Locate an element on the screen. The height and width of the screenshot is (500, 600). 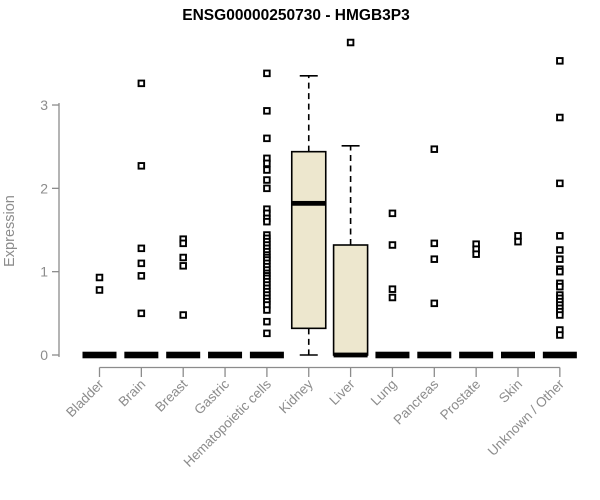
box-group-breast is located at coordinates (183, 297).